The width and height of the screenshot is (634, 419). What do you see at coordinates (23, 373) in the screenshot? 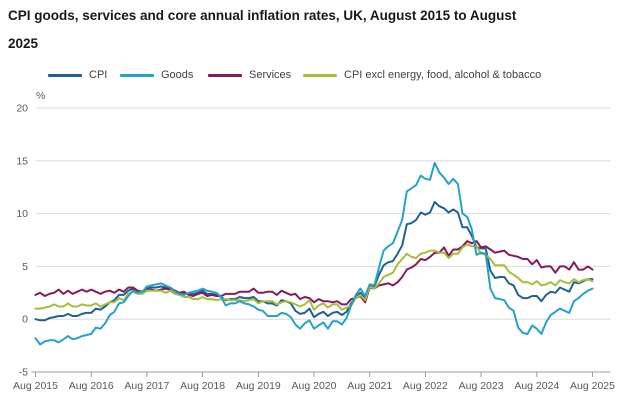
I see `y-tick-label: -5` at bounding box center [23, 373].